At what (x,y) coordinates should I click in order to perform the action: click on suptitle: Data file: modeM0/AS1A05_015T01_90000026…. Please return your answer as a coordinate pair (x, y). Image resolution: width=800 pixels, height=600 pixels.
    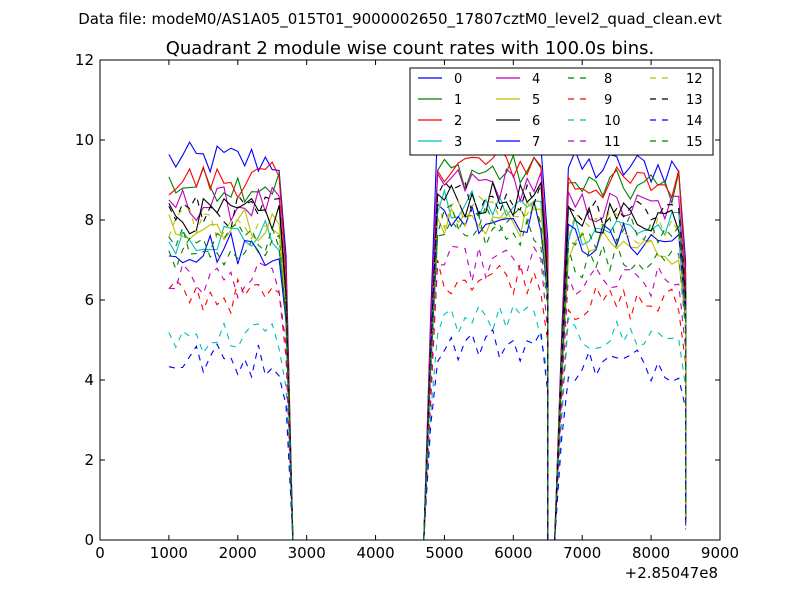
    Looking at the image, I should click on (400, 19).